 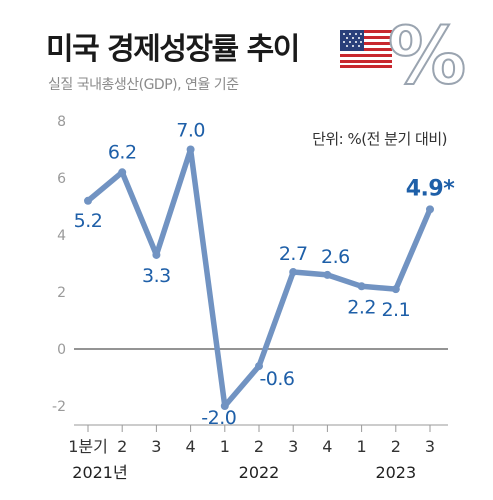 What do you see at coordinates (156, 276) in the screenshot?
I see `data-label: 3.3` at bounding box center [156, 276].